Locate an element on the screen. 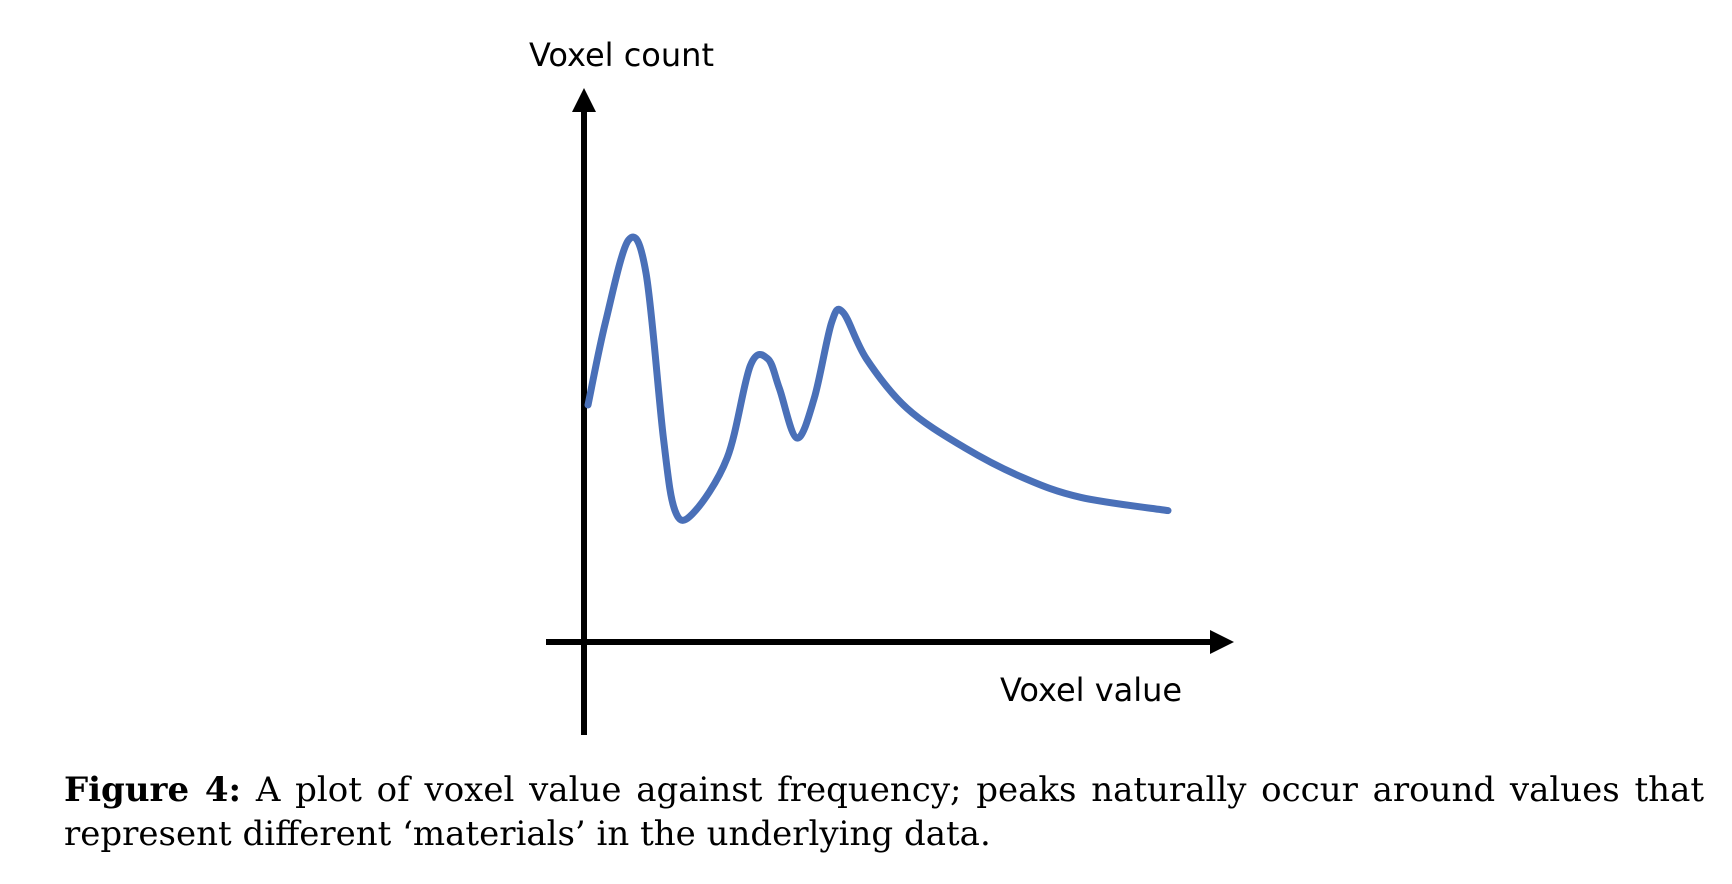 Image resolution: width=1732 pixels, height=884 pixels. figure-label: Figure 4: is located at coordinates (153, 790).